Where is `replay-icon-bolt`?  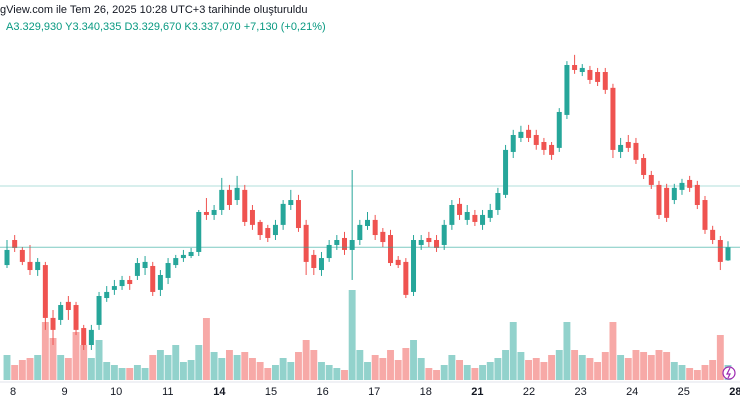
replay-icon-bolt is located at coordinates (728, 373).